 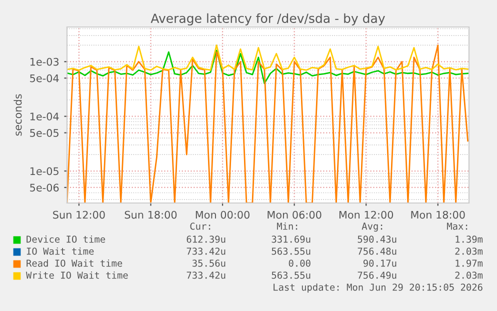 What do you see at coordinates (44, 62) in the screenshot?
I see `y-tick-label: 1e-03` at bounding box center [44, 62].